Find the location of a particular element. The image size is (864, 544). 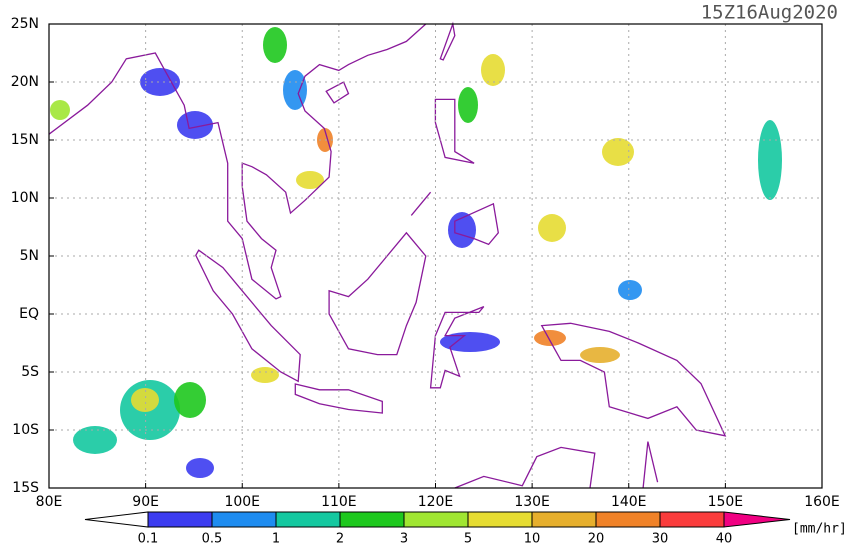

lat-tick-label: EQ is located at coordinates (29, 314).